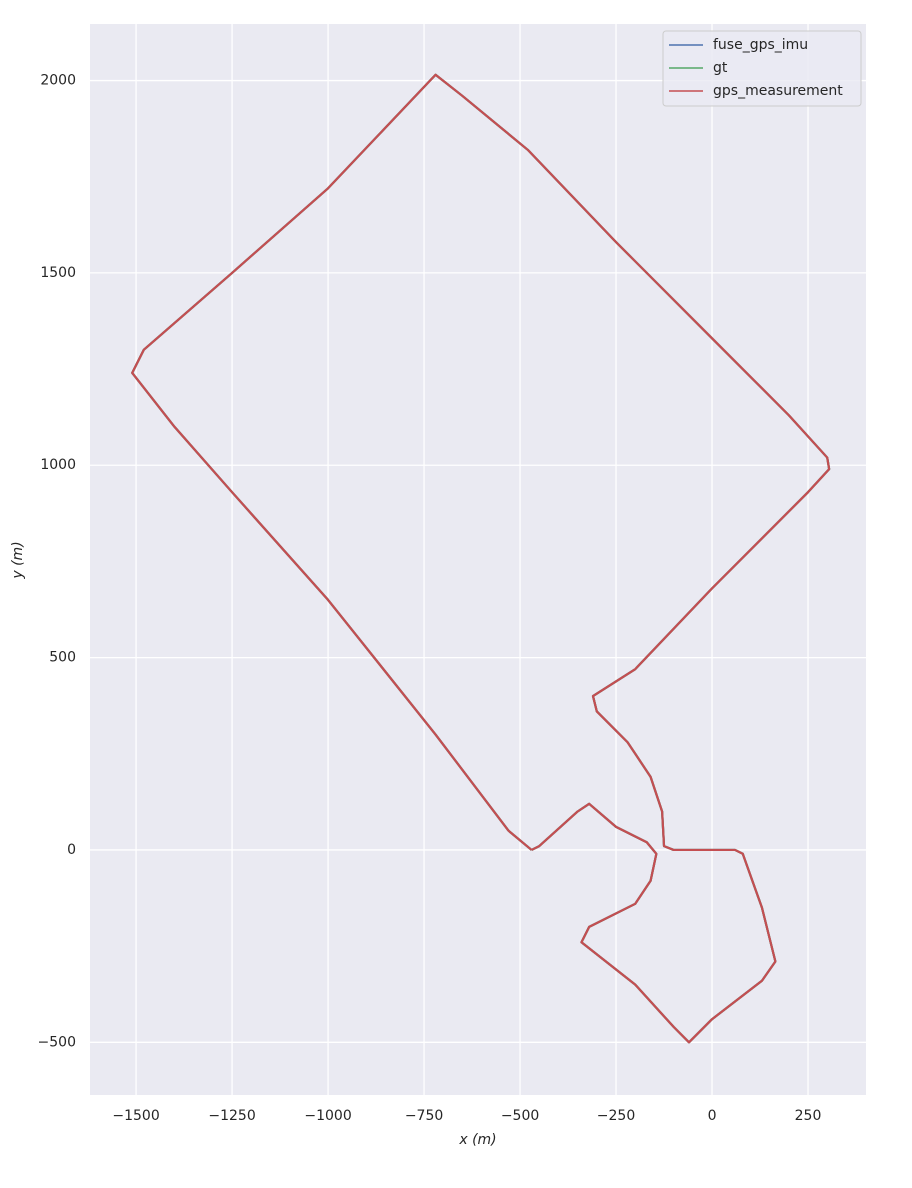 This screenshot has height=1188, width=912. I want to click on y-tick-label: 500, so click(62, 658).